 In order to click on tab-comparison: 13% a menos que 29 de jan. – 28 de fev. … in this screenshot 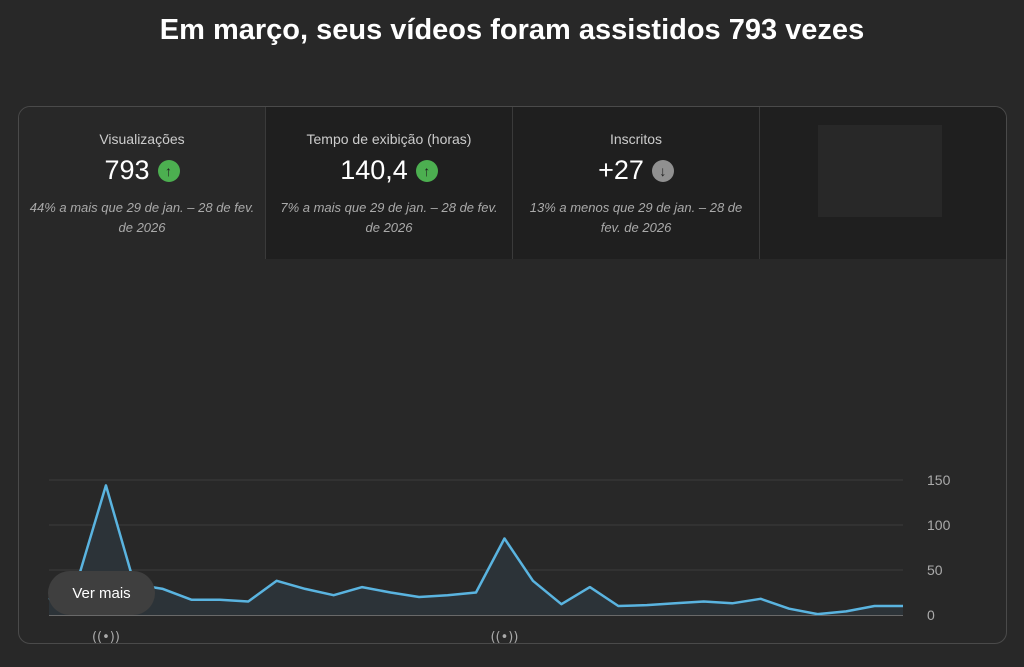, I will do `click(636, 217)`.